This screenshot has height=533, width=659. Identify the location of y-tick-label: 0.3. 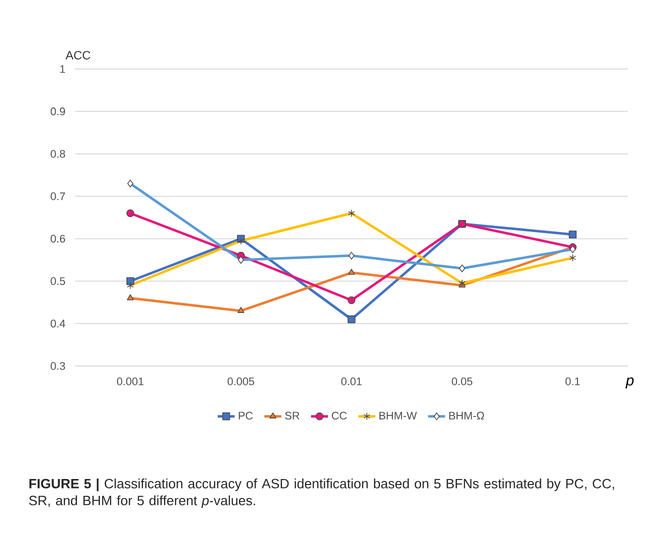
(58, 366).